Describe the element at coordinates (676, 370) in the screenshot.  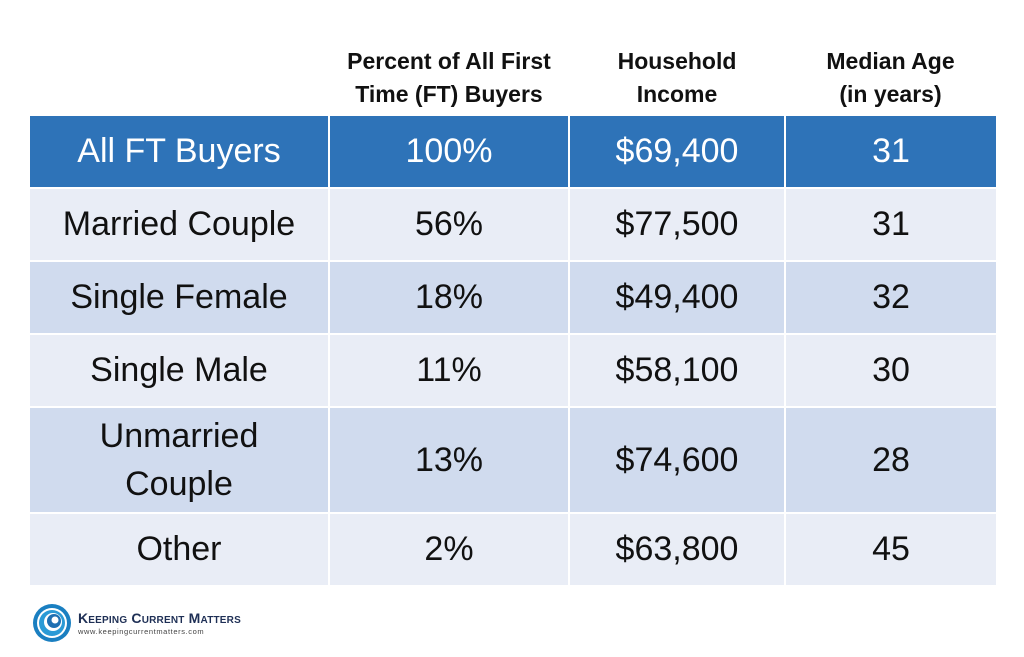
I see `row-income: $58,100` at that location.